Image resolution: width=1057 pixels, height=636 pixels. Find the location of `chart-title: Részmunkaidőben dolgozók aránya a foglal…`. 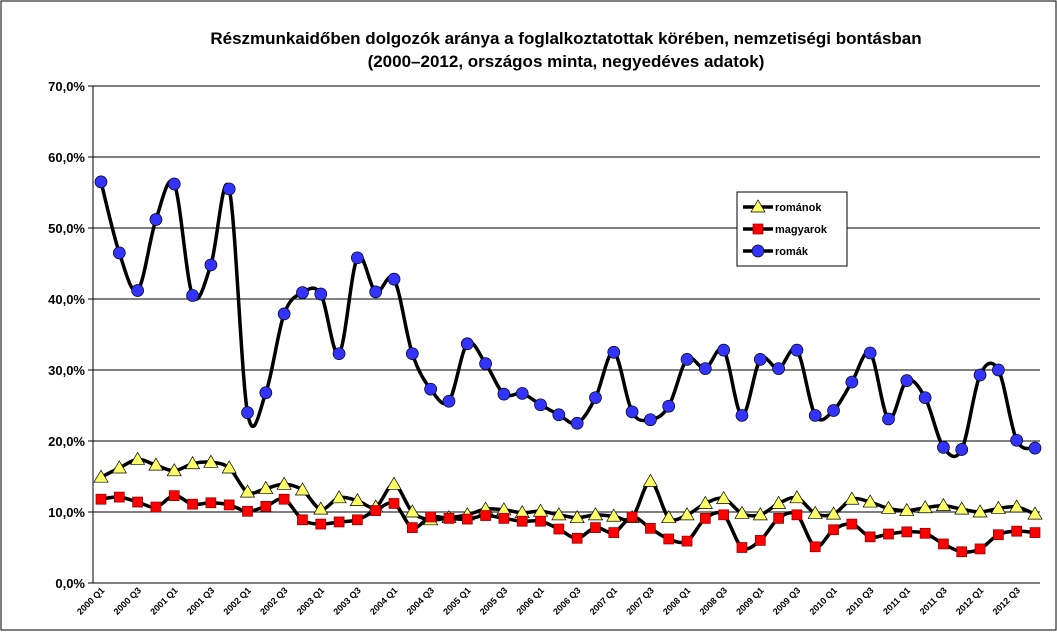

chart-title: Részmunkaidőben dolgozók aránya a foglal… is located at coordinates (565, 38).